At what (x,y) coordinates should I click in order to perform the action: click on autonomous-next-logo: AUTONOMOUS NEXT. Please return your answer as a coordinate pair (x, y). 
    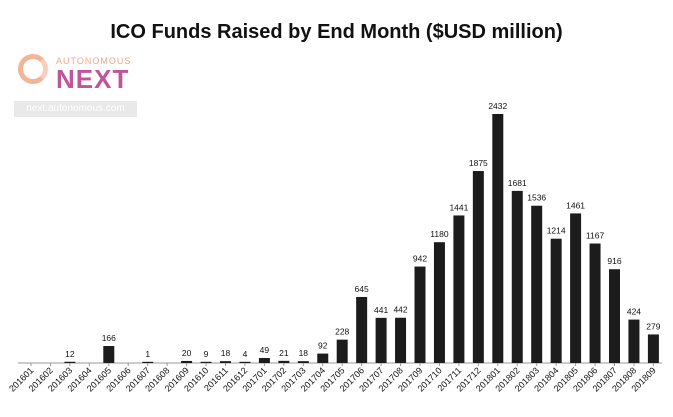
    Looking at the image, I should click on (79, 75).